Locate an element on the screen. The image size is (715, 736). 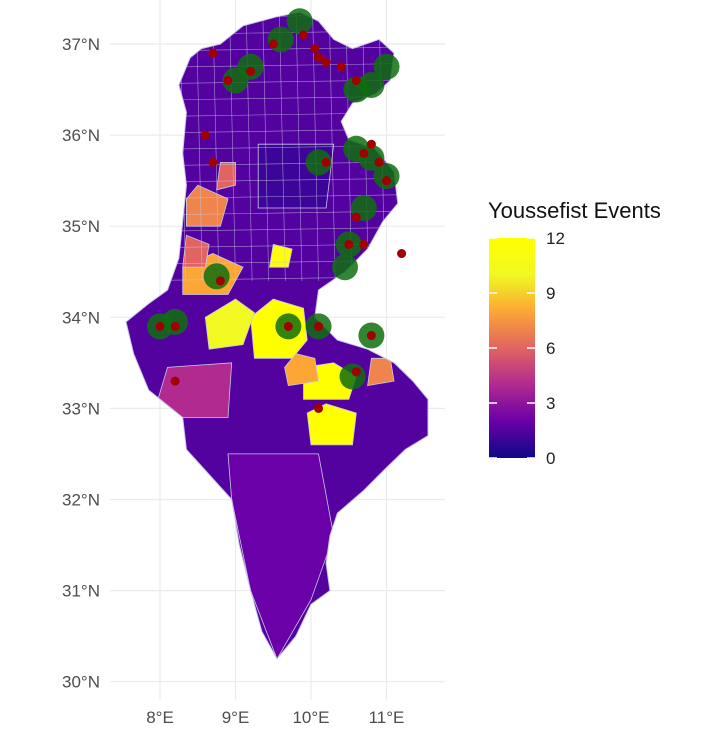
y-tick-label: 36°N is located at coordinates (81, 135).